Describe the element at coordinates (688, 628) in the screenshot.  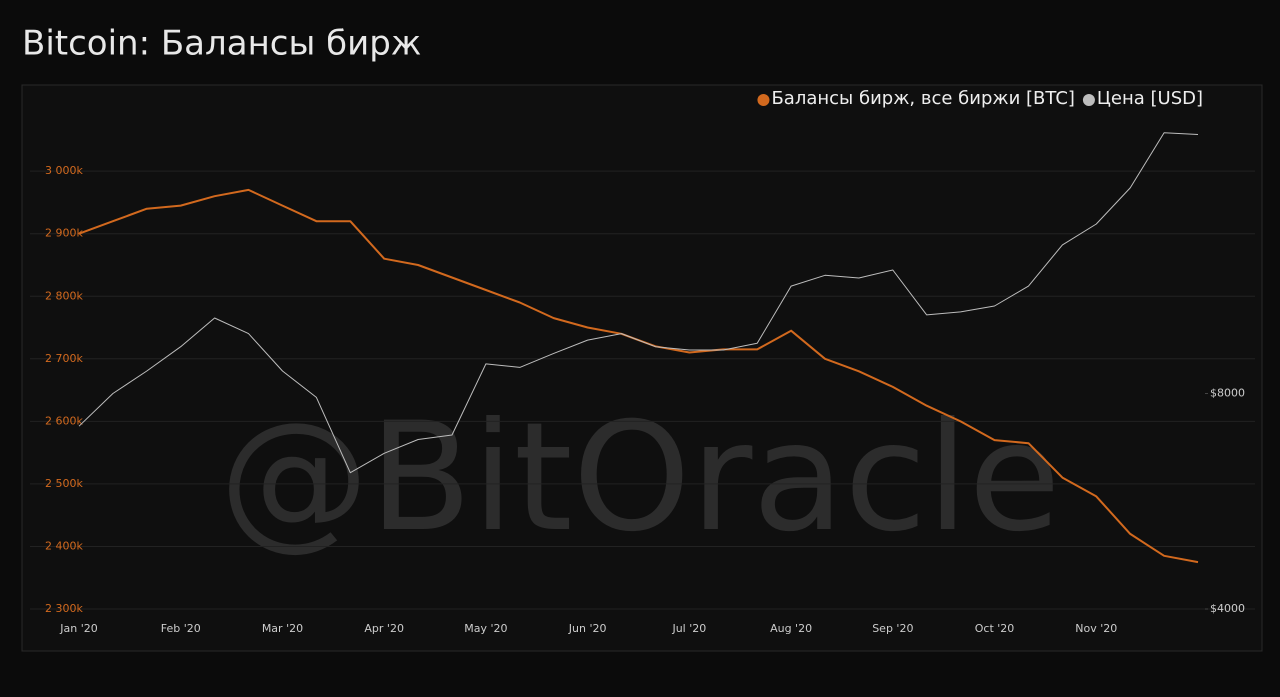
I see `x-tick-label: Jul '20` at that location.